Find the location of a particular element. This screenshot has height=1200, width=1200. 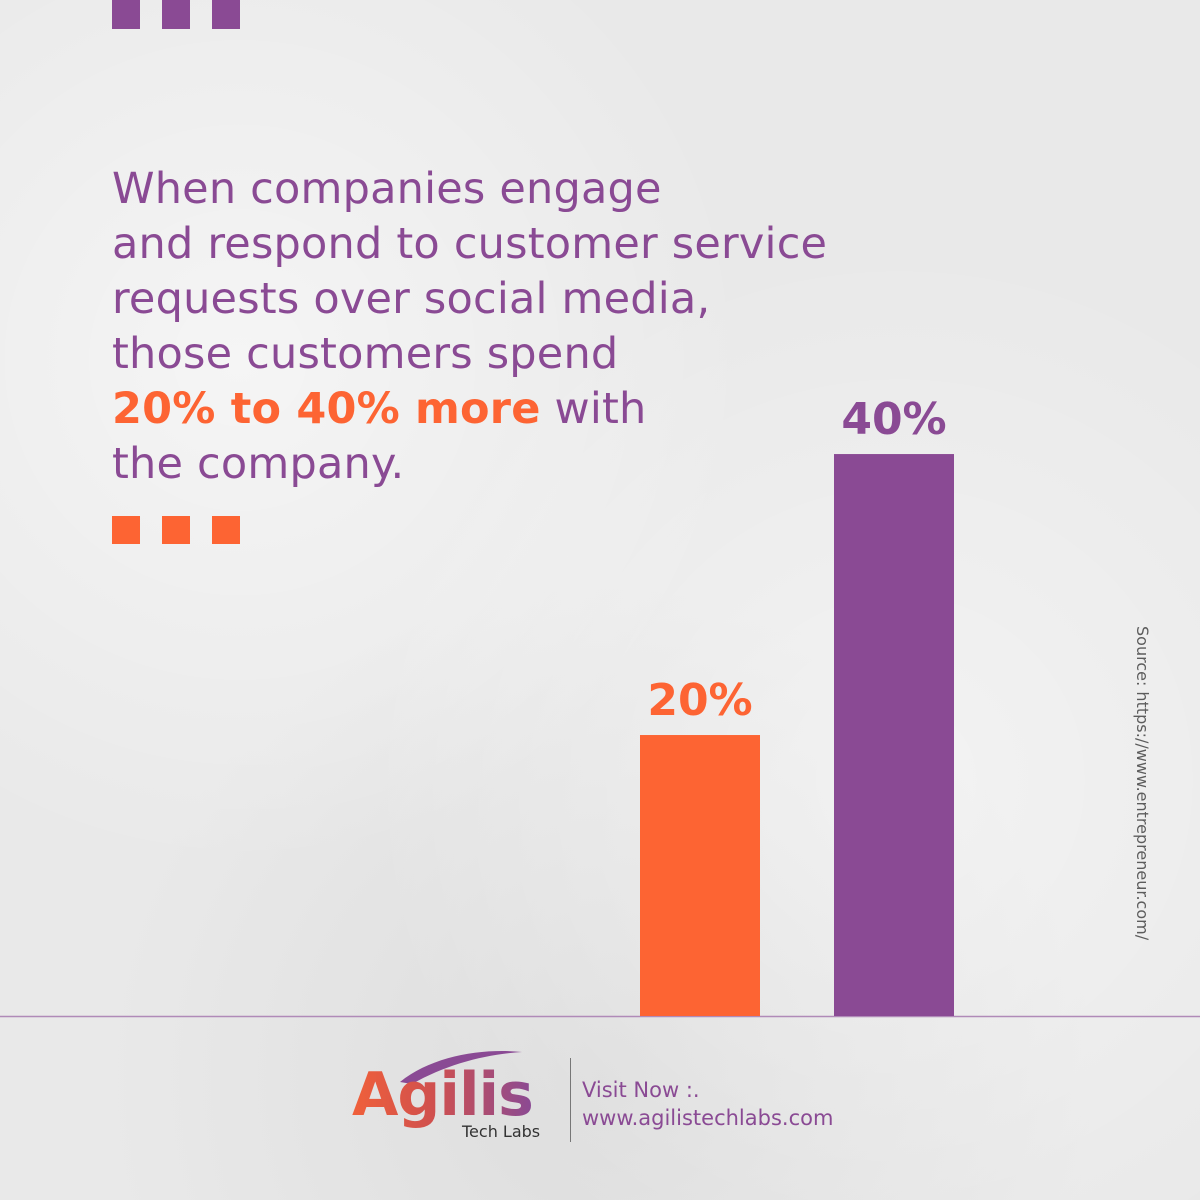

headline-line: those customers spend is located at coordinates (365, 354).